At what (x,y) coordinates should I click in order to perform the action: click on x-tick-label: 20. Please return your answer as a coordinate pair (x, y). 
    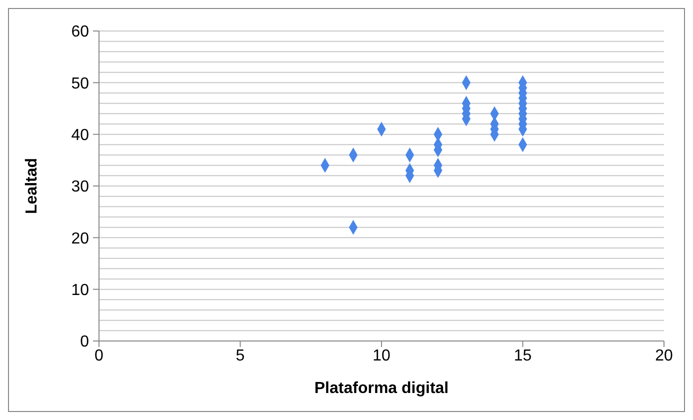
    Looking at the image, I should click on (664, 355).